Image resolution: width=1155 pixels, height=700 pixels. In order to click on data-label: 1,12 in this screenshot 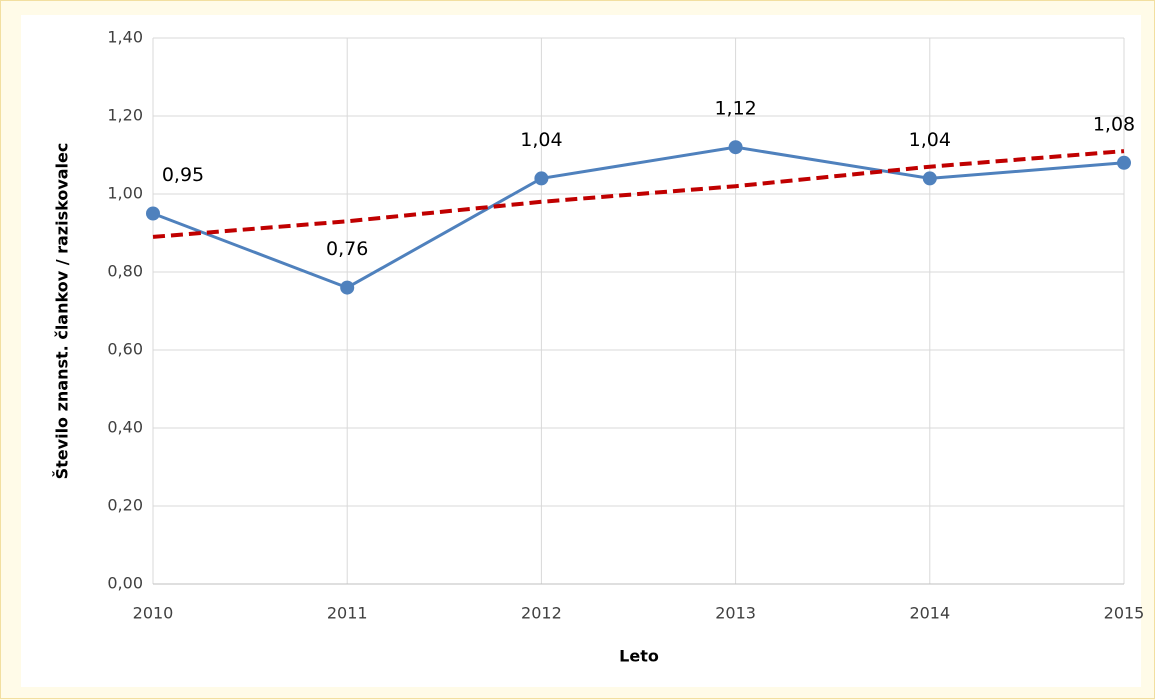, I will do `click(735, 109)`.